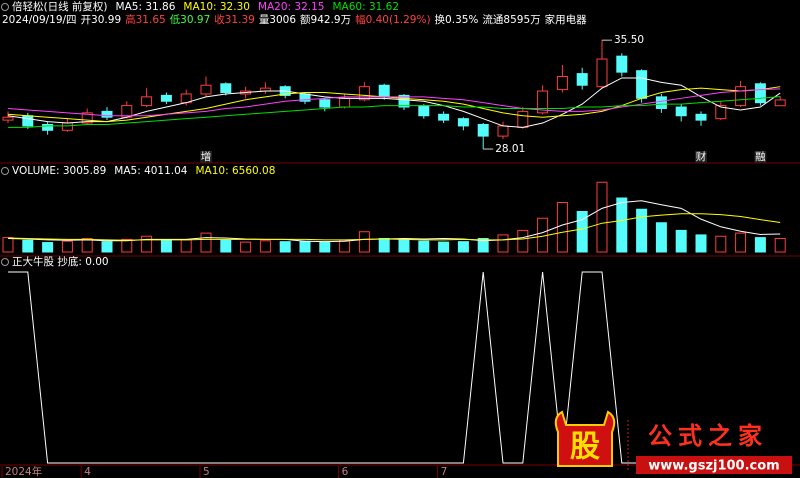 Image resolution: width=800 pixels, height=478 pixels. What do you see at coordinates (101, 20) in the screenshot?
I see `info-item: 开30.99` at bounding box center [101, 20].